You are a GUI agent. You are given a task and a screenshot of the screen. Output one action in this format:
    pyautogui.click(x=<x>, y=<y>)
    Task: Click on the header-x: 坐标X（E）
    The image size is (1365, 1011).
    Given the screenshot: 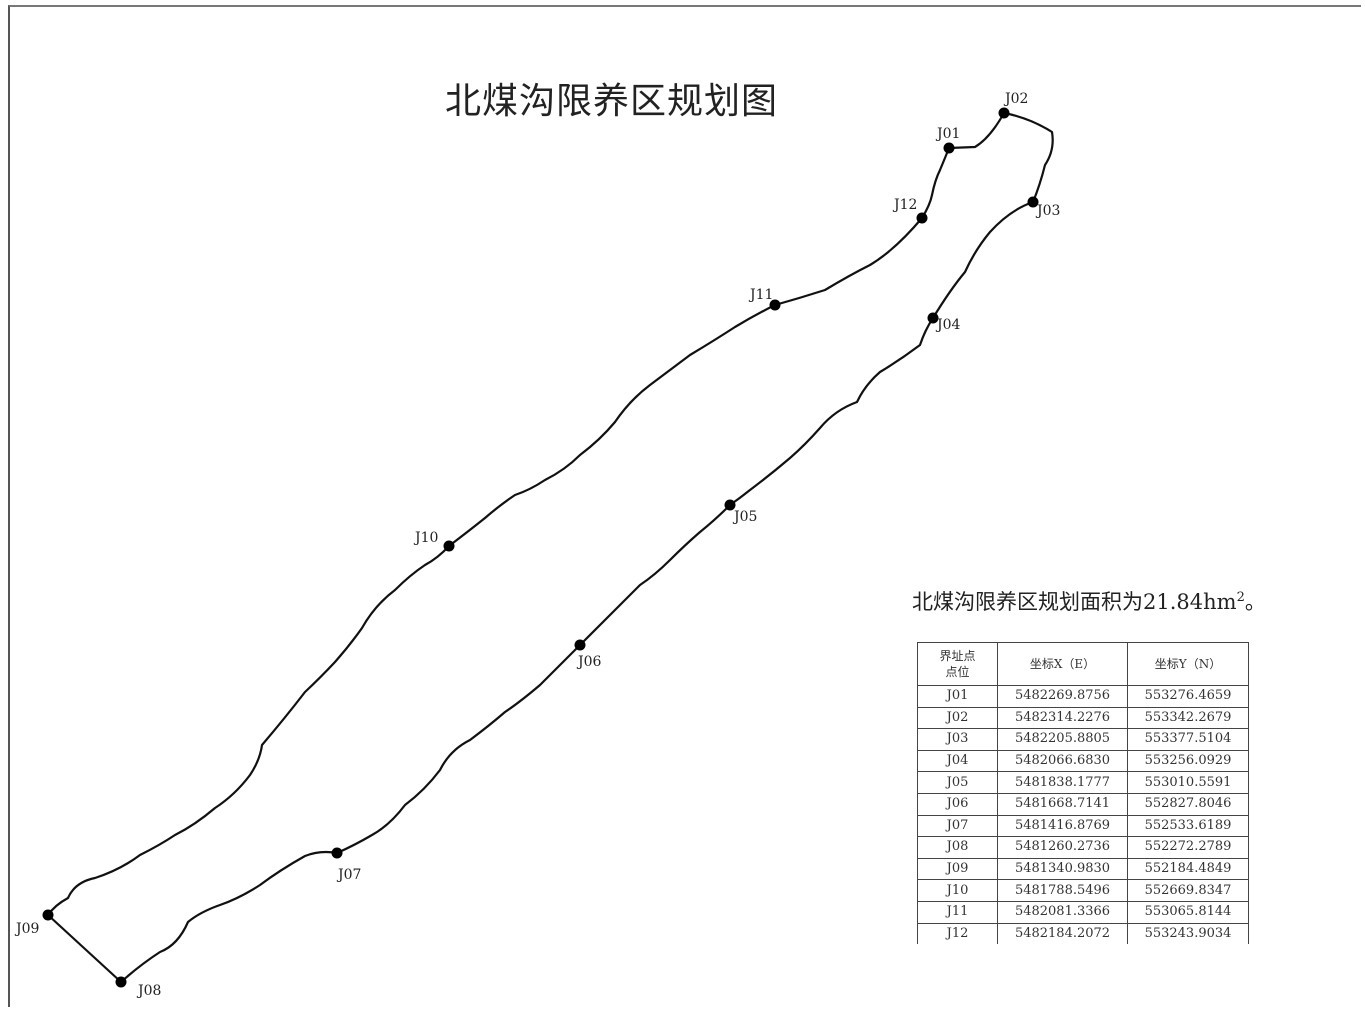 What is the action you would take?
    pyautogui.click(x=1062, y=664)
    